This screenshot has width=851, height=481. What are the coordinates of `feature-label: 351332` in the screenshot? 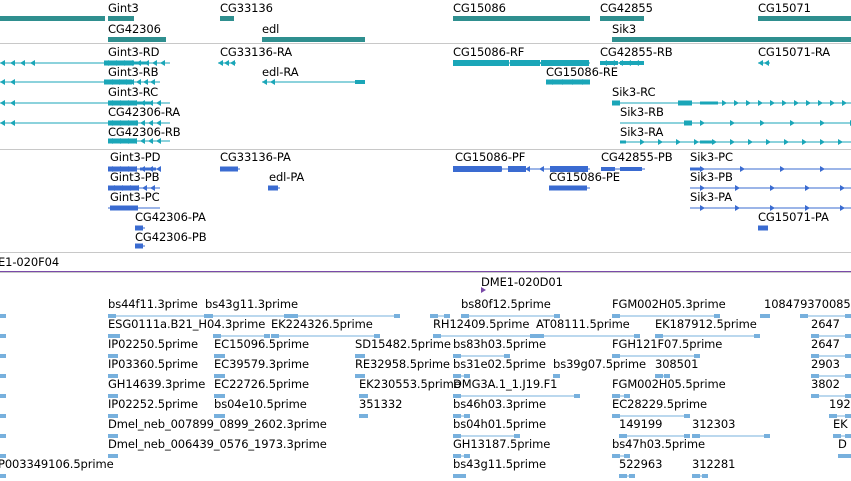 It's located at (381, 404).